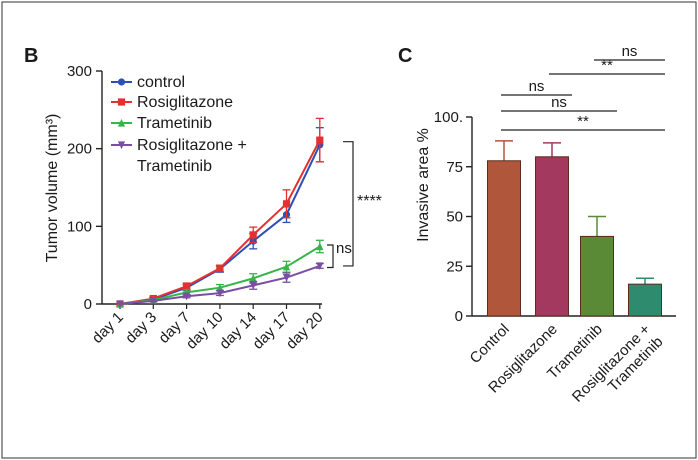  Describe the element at coordinates (31, 56) in the screenshot. I see `panel-letter-b: B` at that location.